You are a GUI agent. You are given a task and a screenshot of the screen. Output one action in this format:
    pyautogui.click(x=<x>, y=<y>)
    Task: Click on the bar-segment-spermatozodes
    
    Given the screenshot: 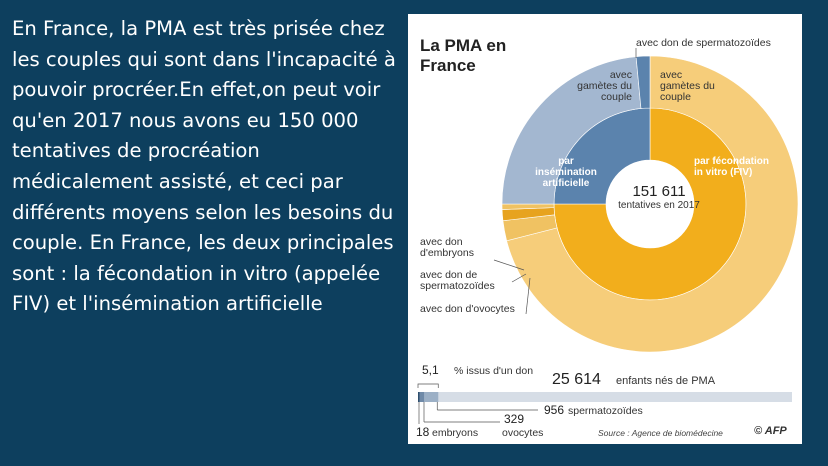 What is the action you would take?
    pyautogui.click(x=431, y=397)
    